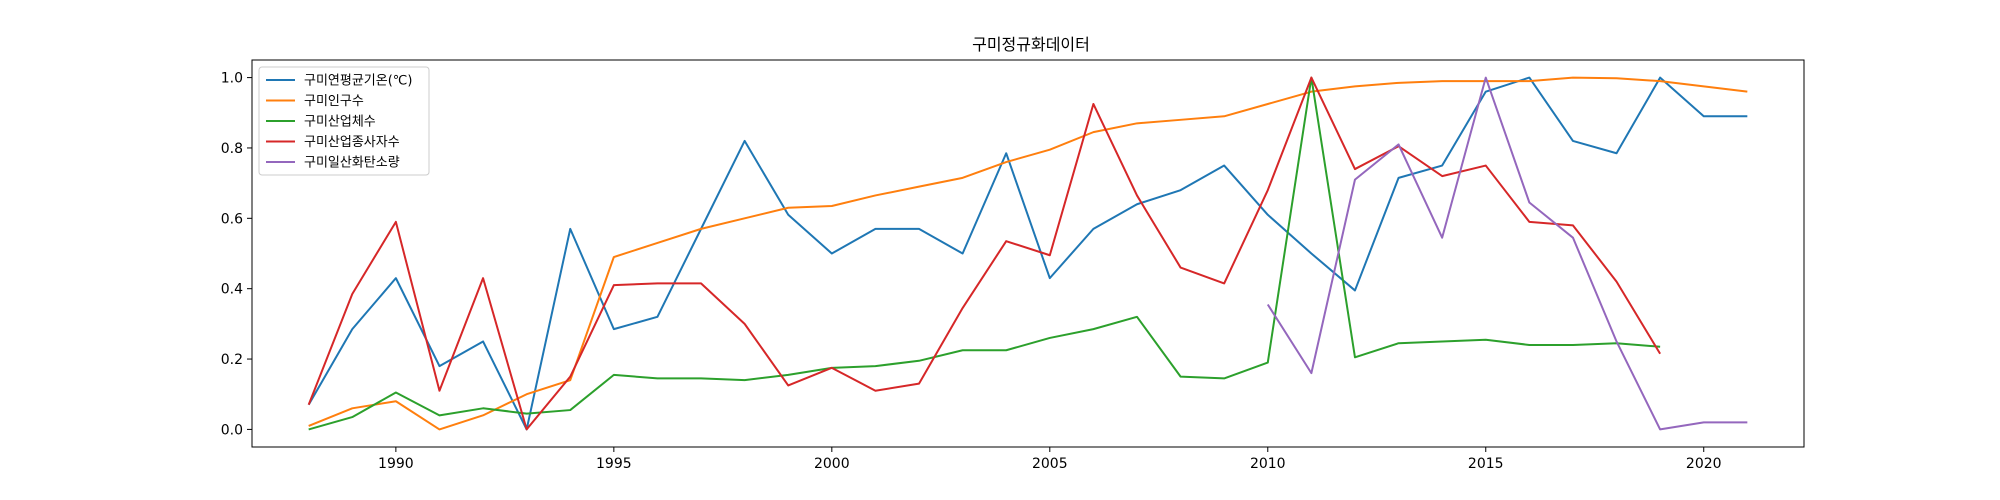 The width and height of the screenshot is (2000, 500). What do you see at coordinates (352, 163) in the screenshot?
I see `legend-label: 구미일산화탄소량` at bounding box center [352, 163].